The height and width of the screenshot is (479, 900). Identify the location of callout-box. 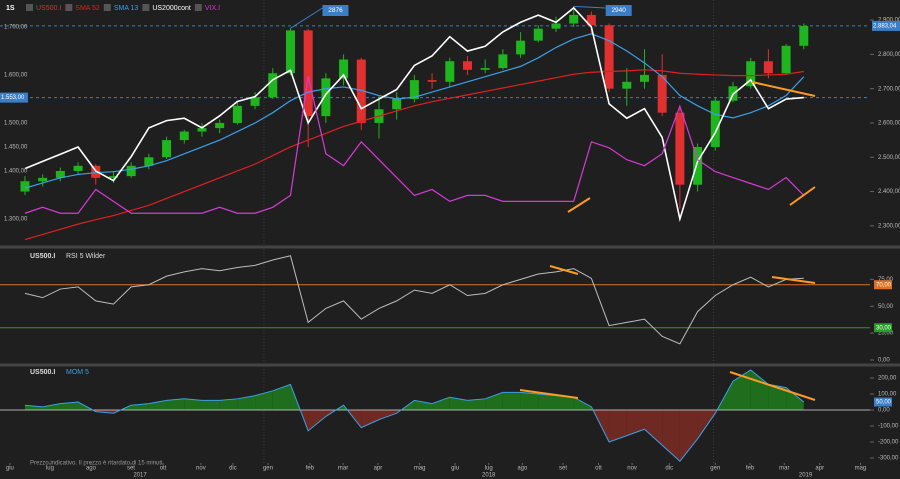
(335, 10).